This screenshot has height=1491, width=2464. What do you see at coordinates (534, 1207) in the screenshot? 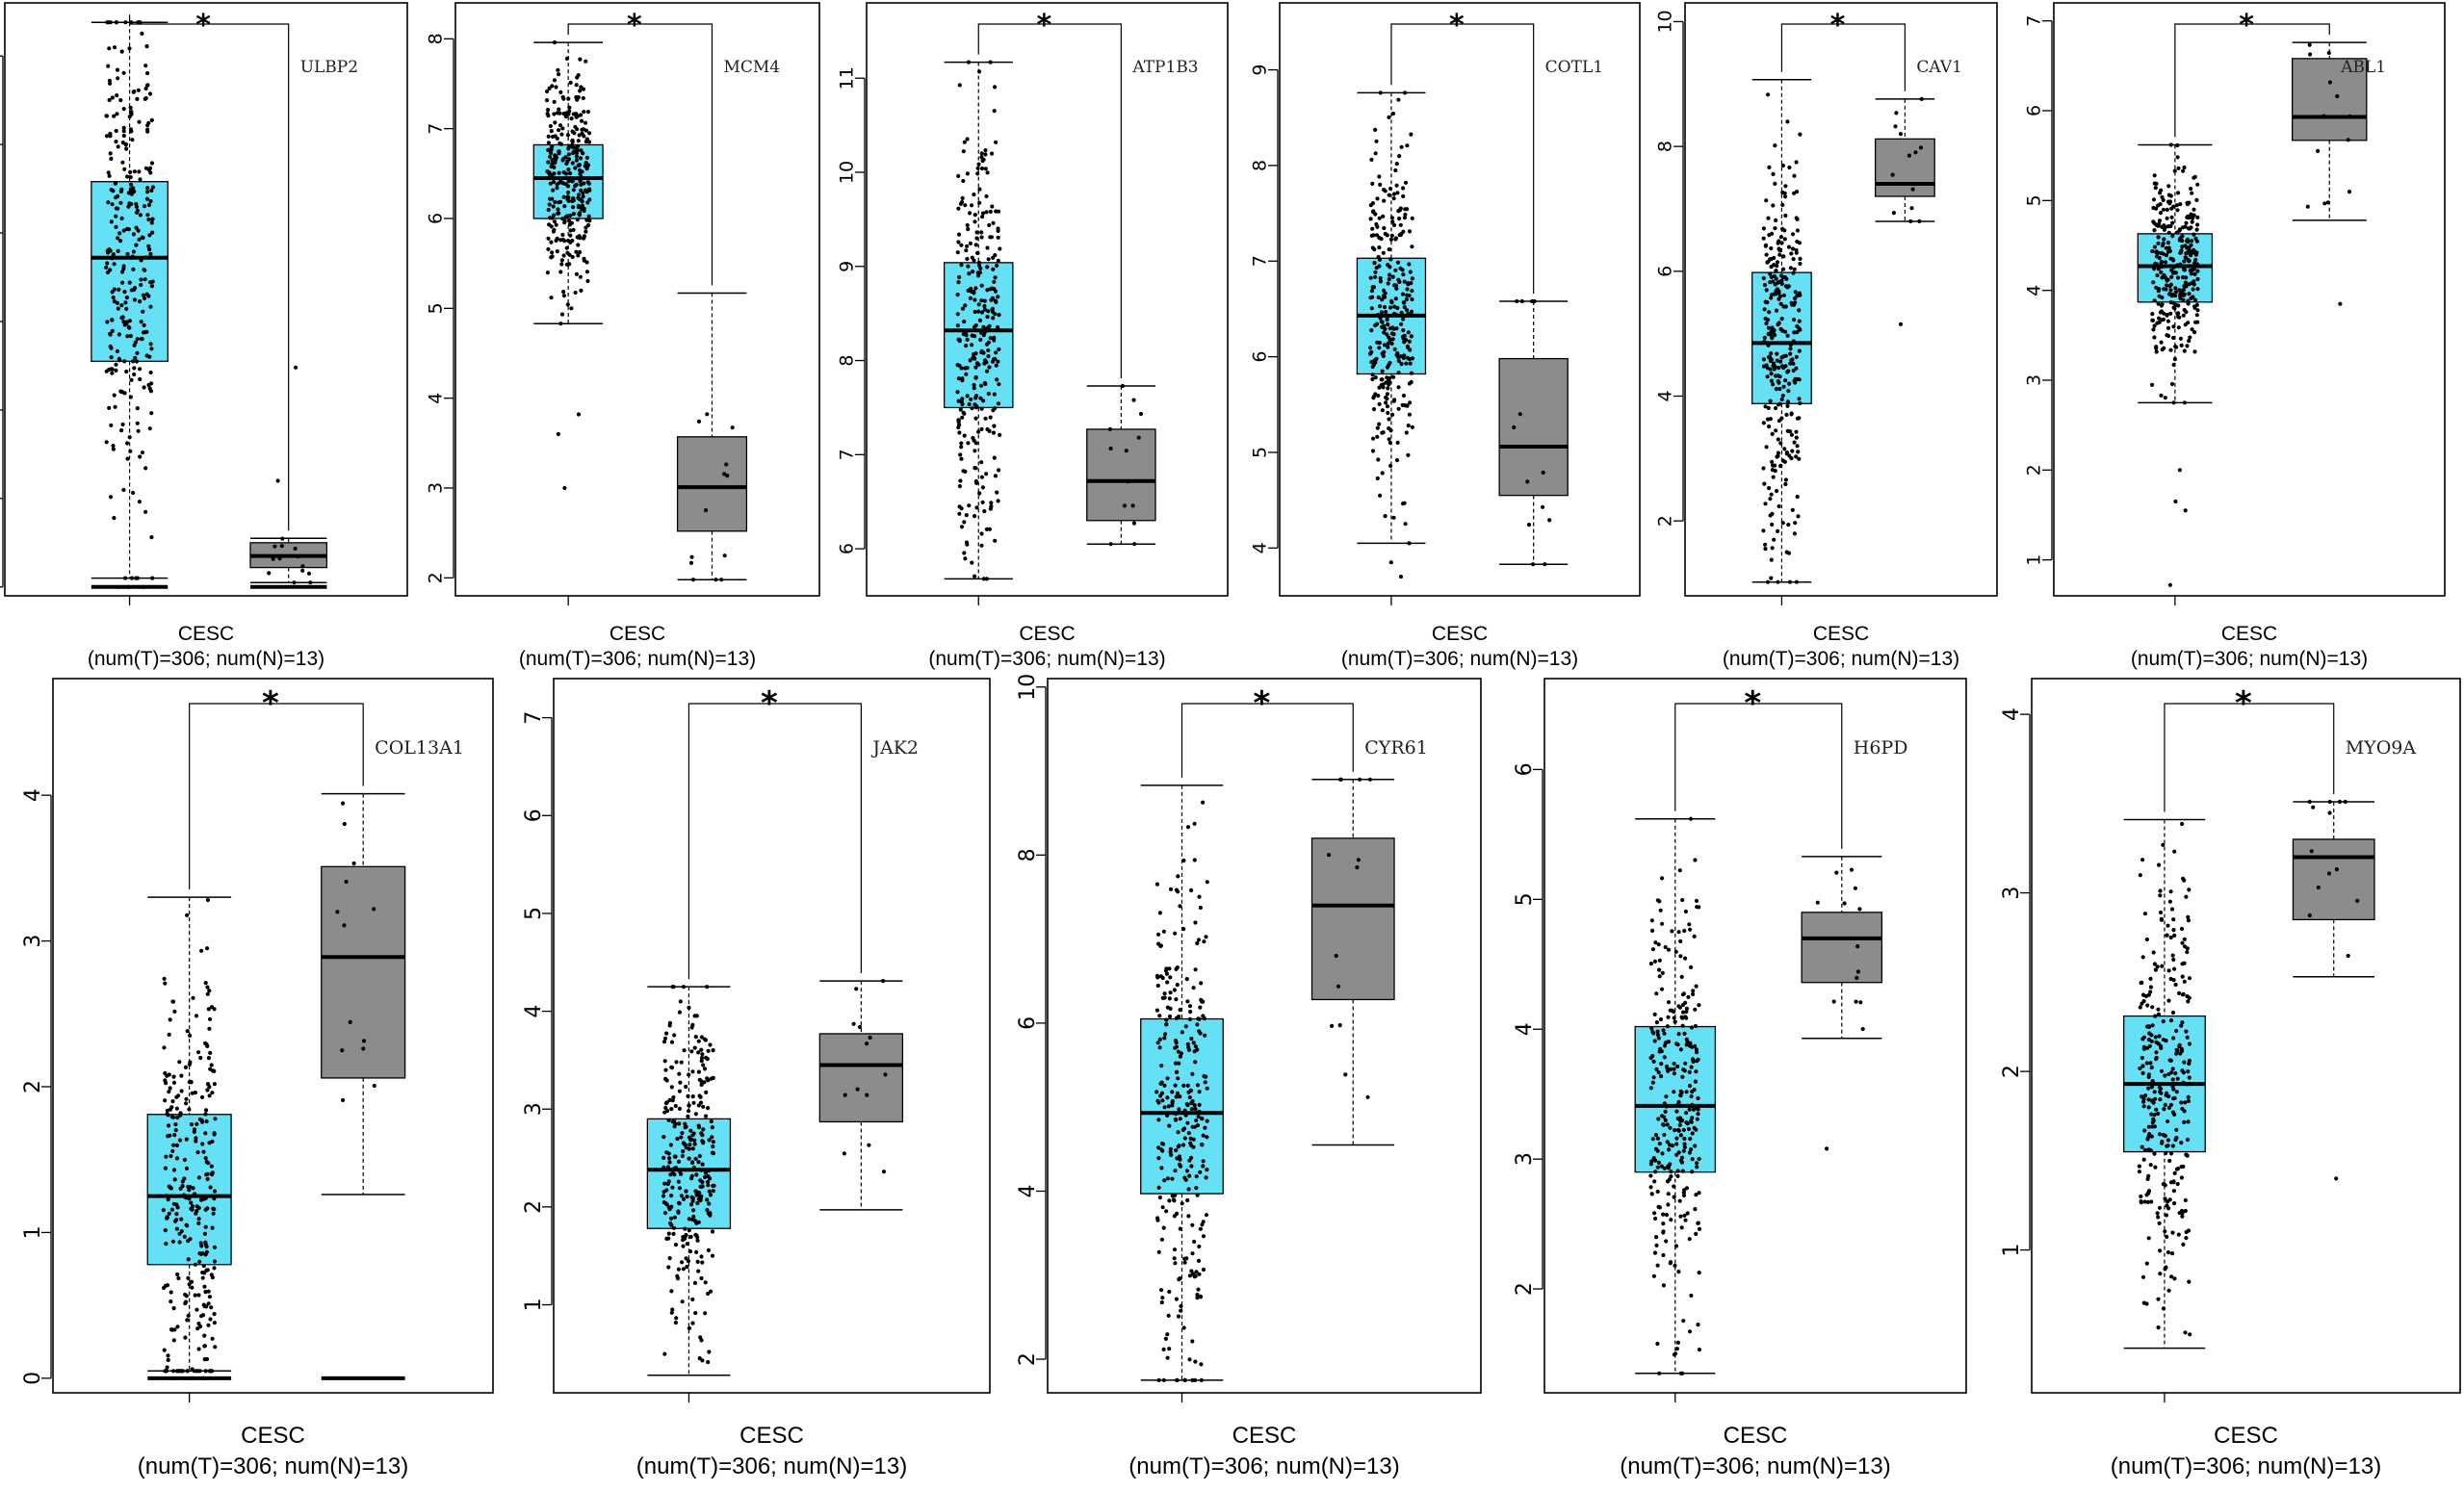
I see `y-tick-label: 2` at bounding box center [534, 1207].